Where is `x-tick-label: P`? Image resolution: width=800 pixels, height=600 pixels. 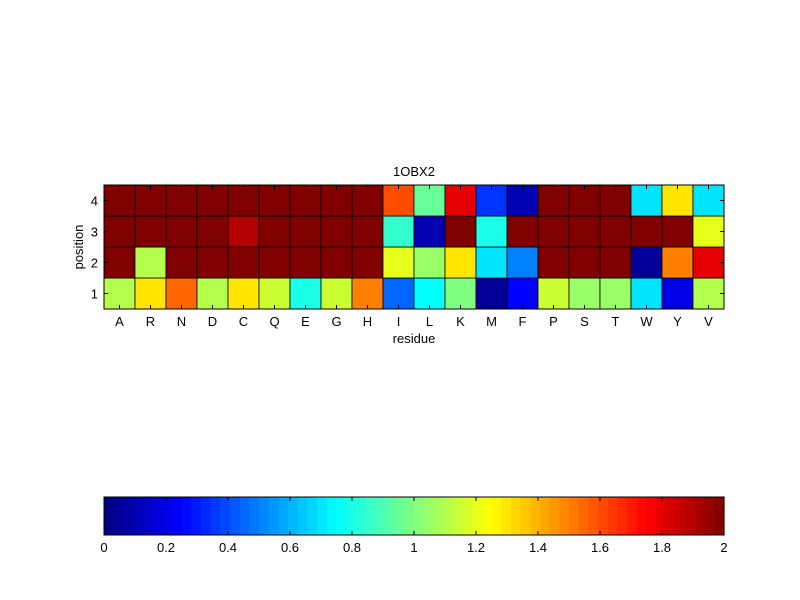 x-tick-label: P is located at coordinates (553, 321).